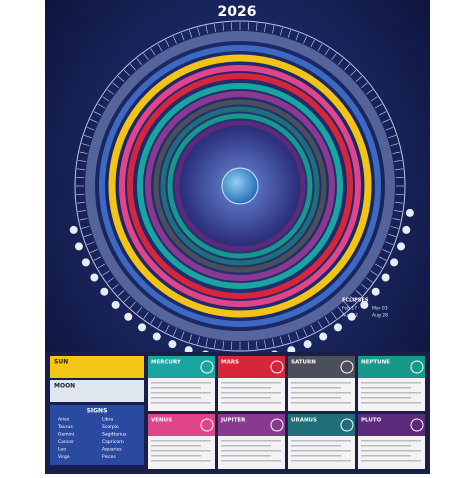  Describe the element at coordinates (66, 435) in the screenshot. I see `sign-name: Gemini` at that location.